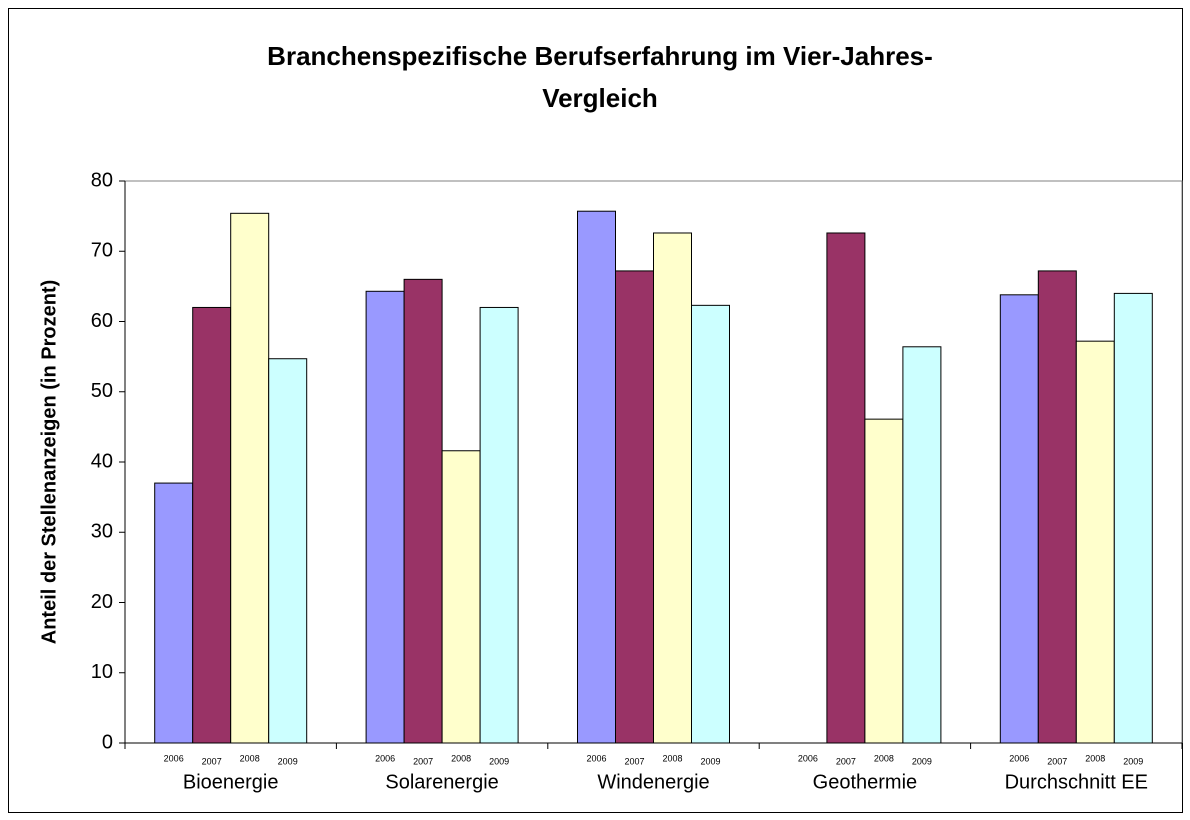  What do you see at coordinates (102, 321) in the screenshot?
I see `y-tick-label: 60` at bounding box center [102, 321].